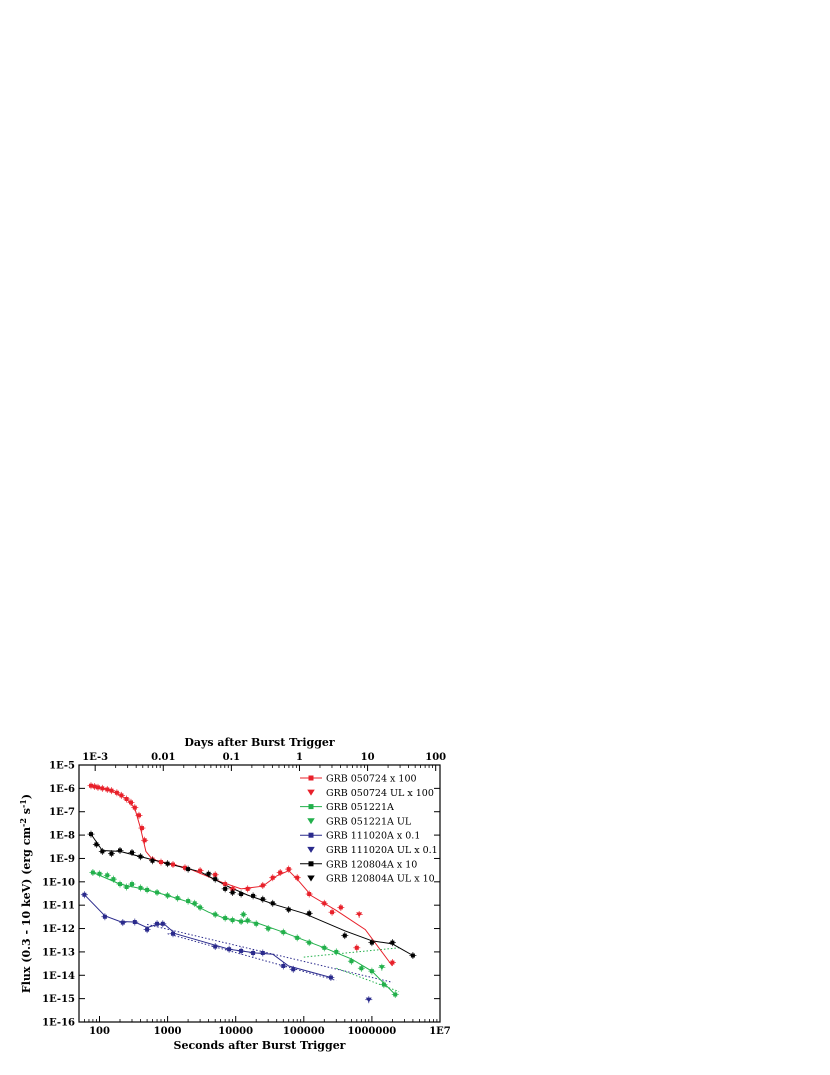  Describe the element at coordinates (163, 757) in the screenshot. I see `top-x-tick-label: 0.01` at that location.